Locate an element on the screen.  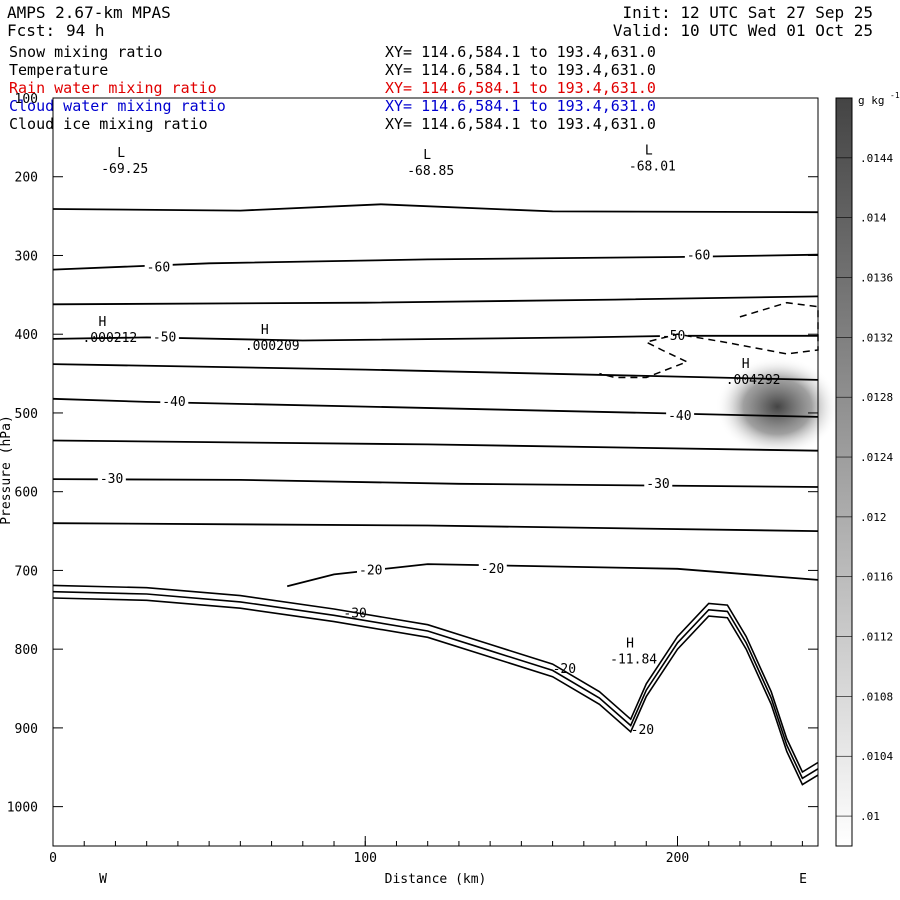
y-tick-label: 600 is located at coordinates (26, 493).